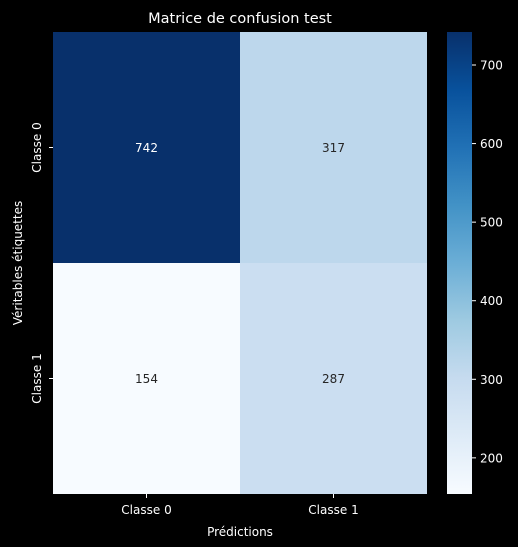 The image size is (518, 547). I want to click on colorbar-tick-label: 200, so click(491, 458).